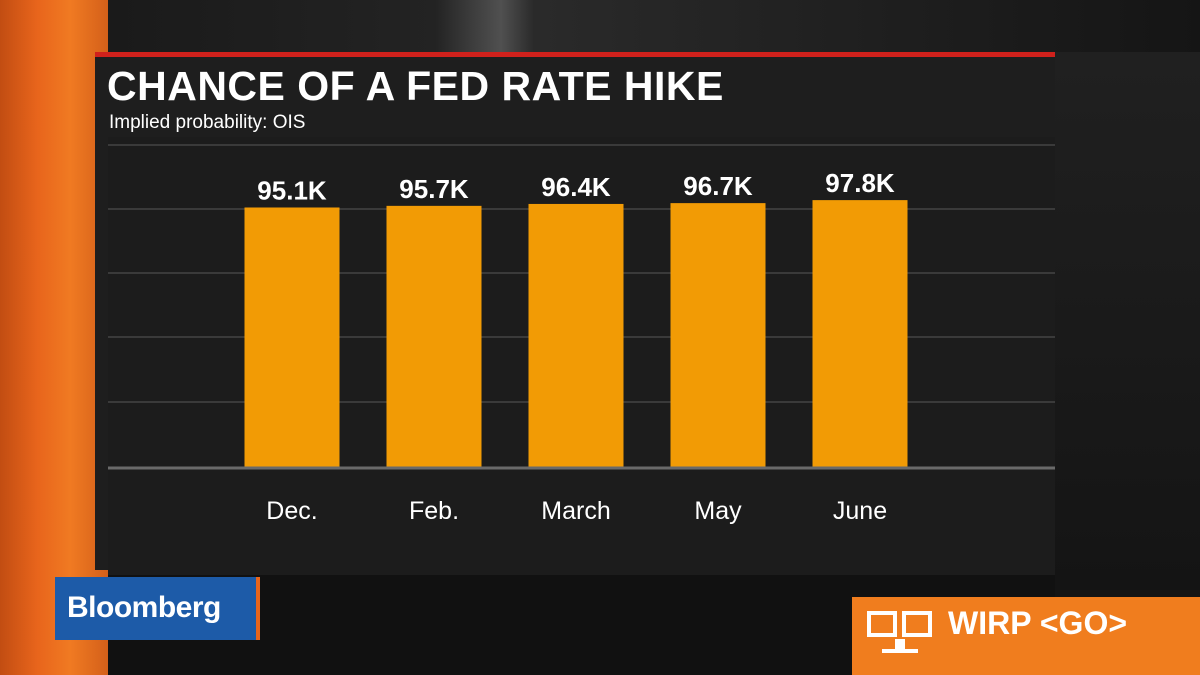 The image size is (1200, 675). Describe the element at coordinates (576, 335) in the screenshot. I see `bar-march` at that location.